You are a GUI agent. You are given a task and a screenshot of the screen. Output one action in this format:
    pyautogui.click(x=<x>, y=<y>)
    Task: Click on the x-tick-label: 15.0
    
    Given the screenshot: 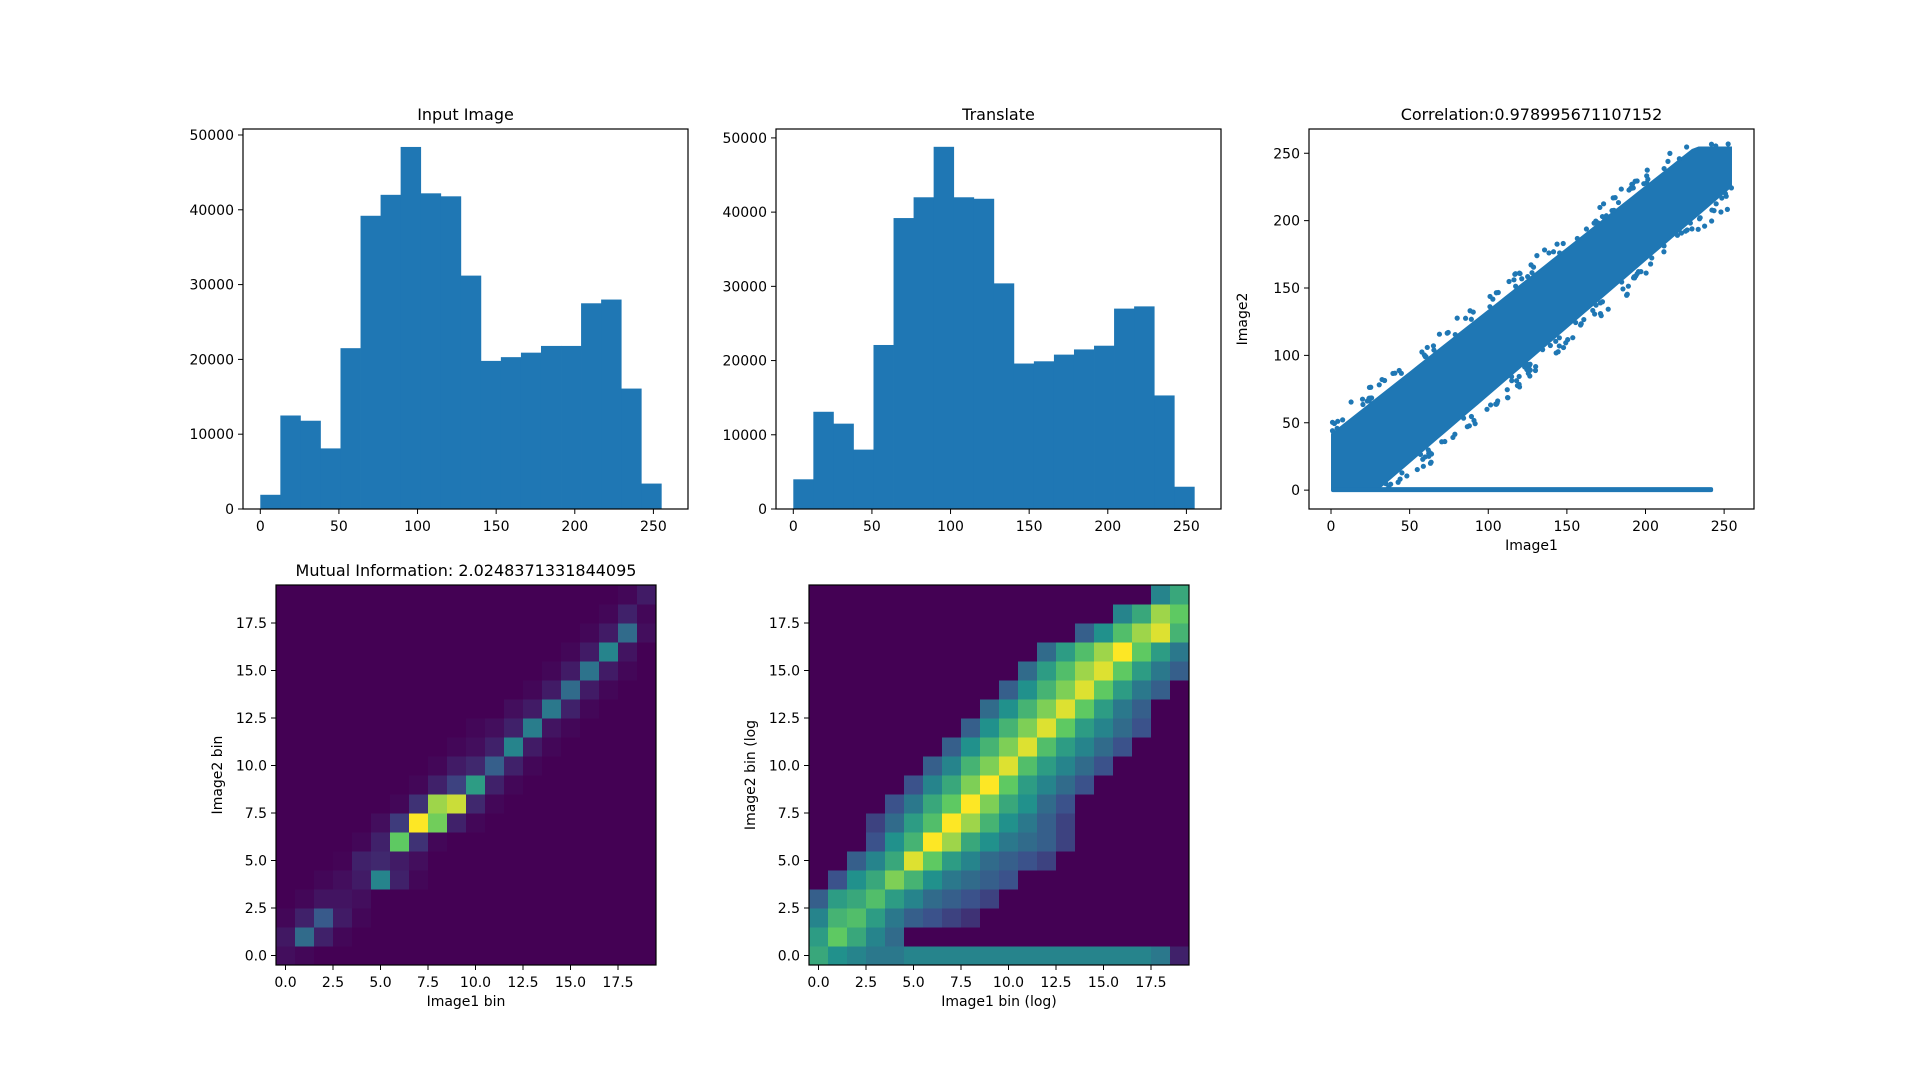 What is the action you would take?
    pyautogui.click(x=1103, y=983)
    